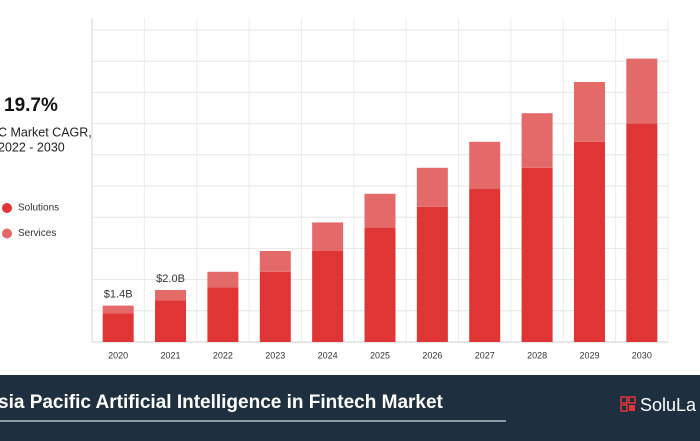 Image resolution: width=700 pixels, height=441 pixels. I want to click on title-bar, so click(350, 408).